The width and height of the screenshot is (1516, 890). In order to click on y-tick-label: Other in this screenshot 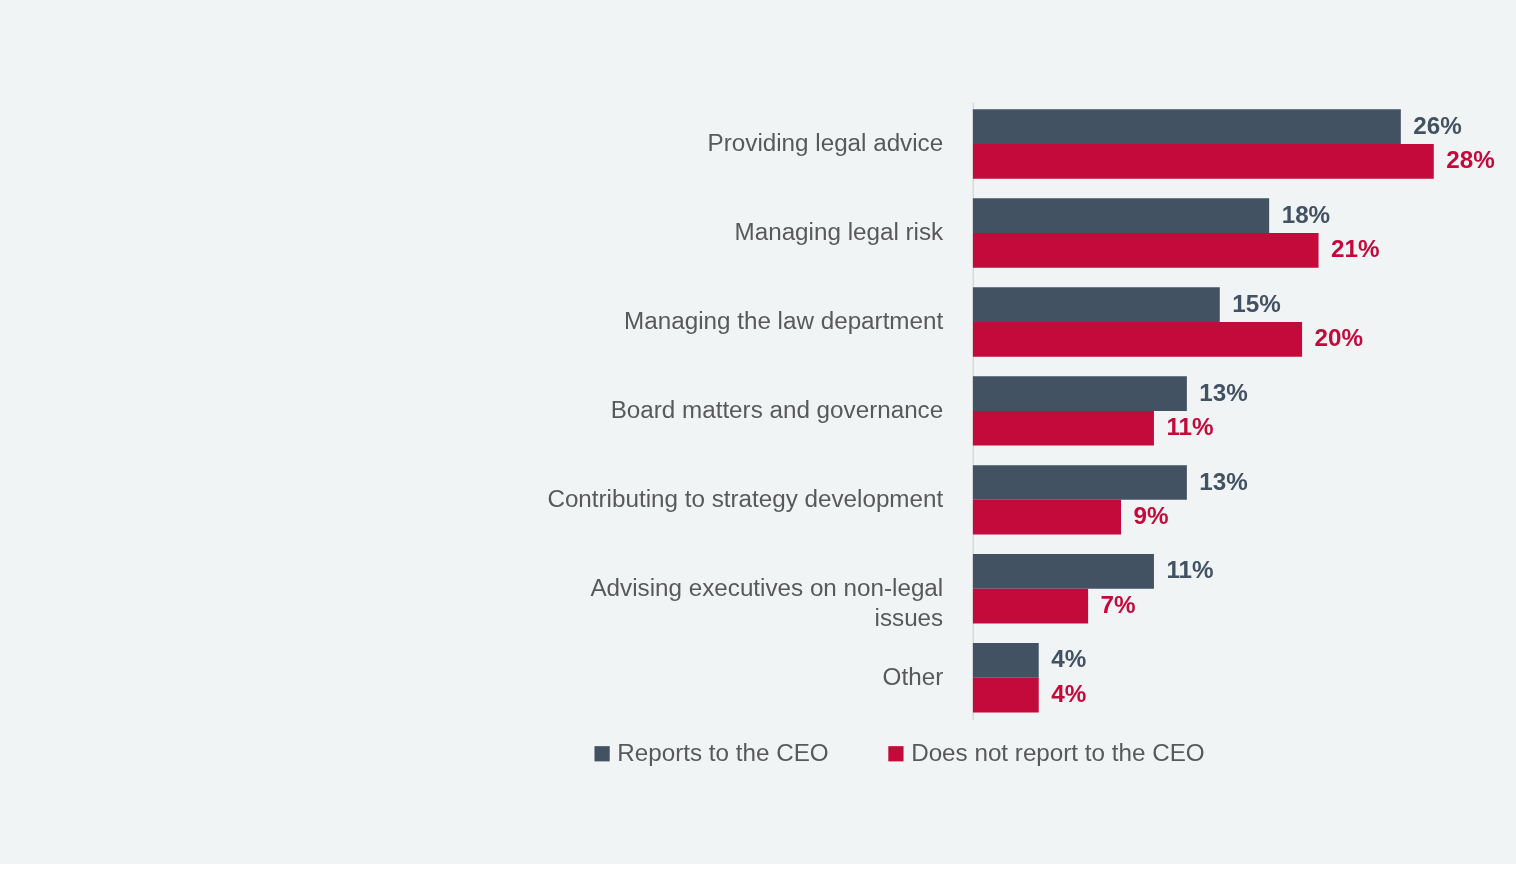, I will do `click(913, 676)`.